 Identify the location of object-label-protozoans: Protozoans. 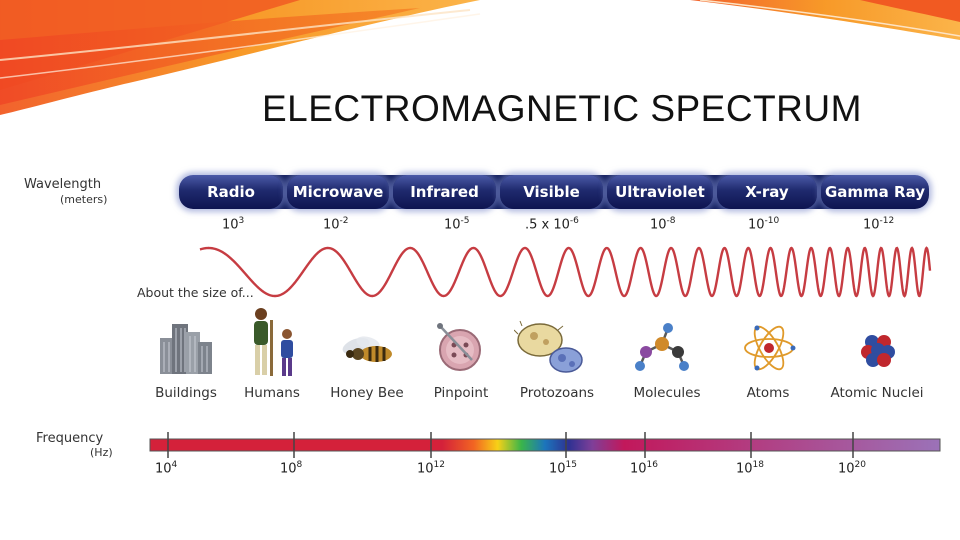
(557, 393).